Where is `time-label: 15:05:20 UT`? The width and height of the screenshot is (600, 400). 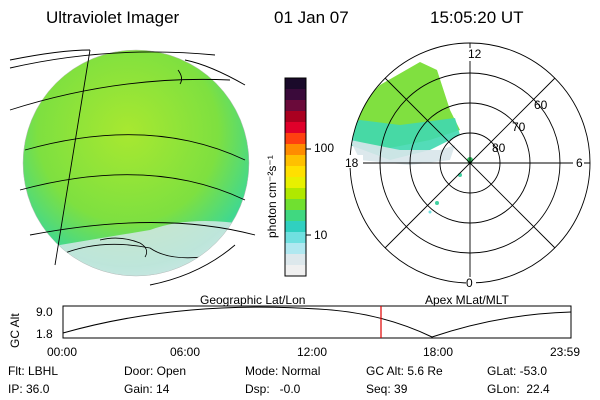 time-label: 15:05:20 UT is located at coordinates (477, 17).